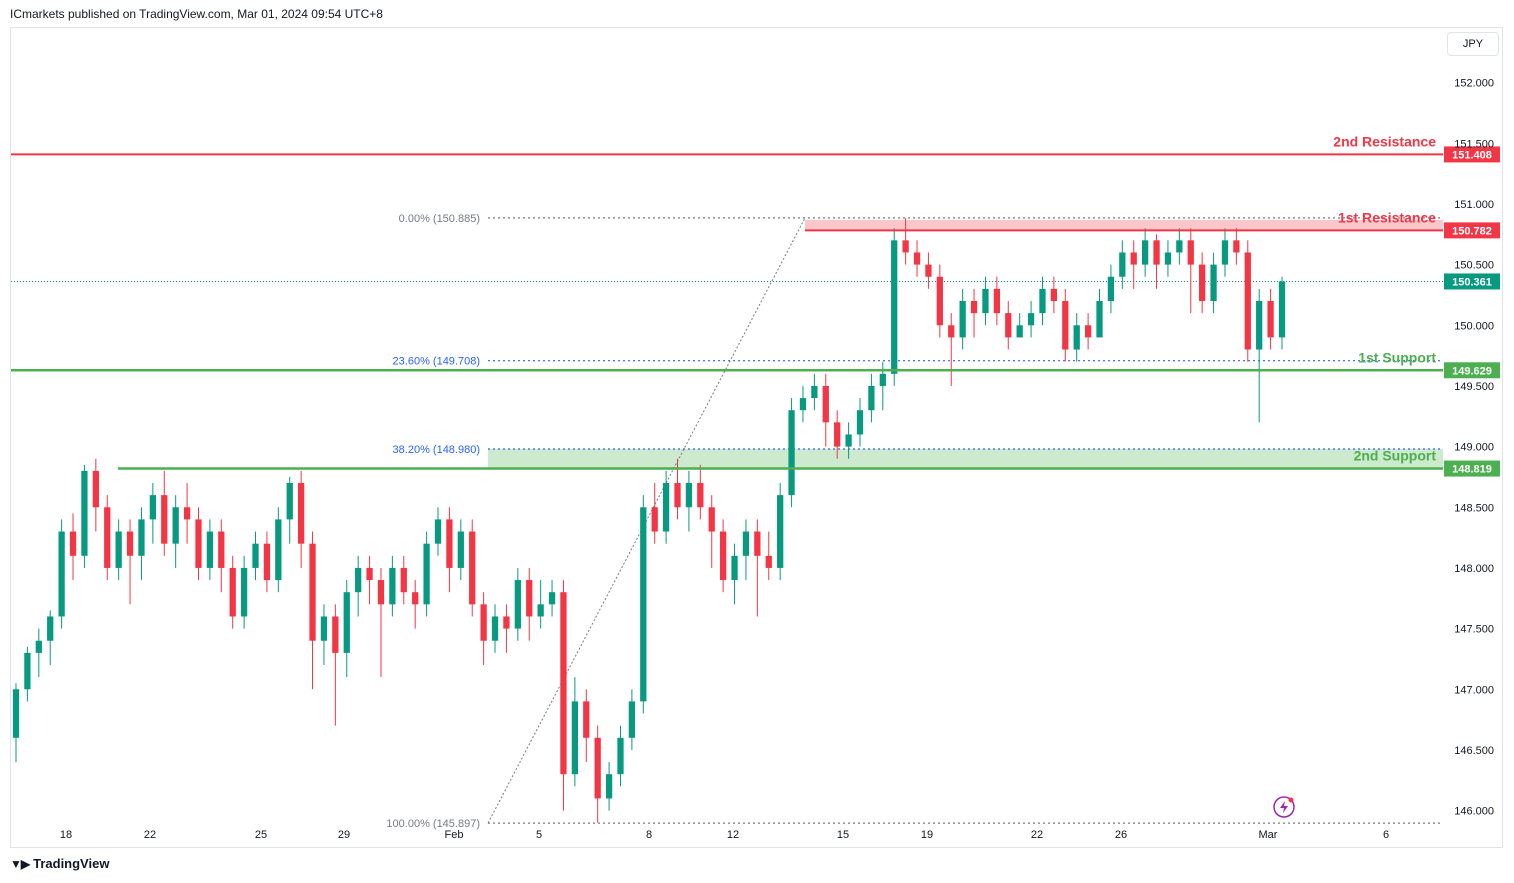 The width and height of the screenshot is (1514, 883). Describe the element at coordinates (1474, 690) in the screenshot. I see `y-tick-label: 147.000` at that location.